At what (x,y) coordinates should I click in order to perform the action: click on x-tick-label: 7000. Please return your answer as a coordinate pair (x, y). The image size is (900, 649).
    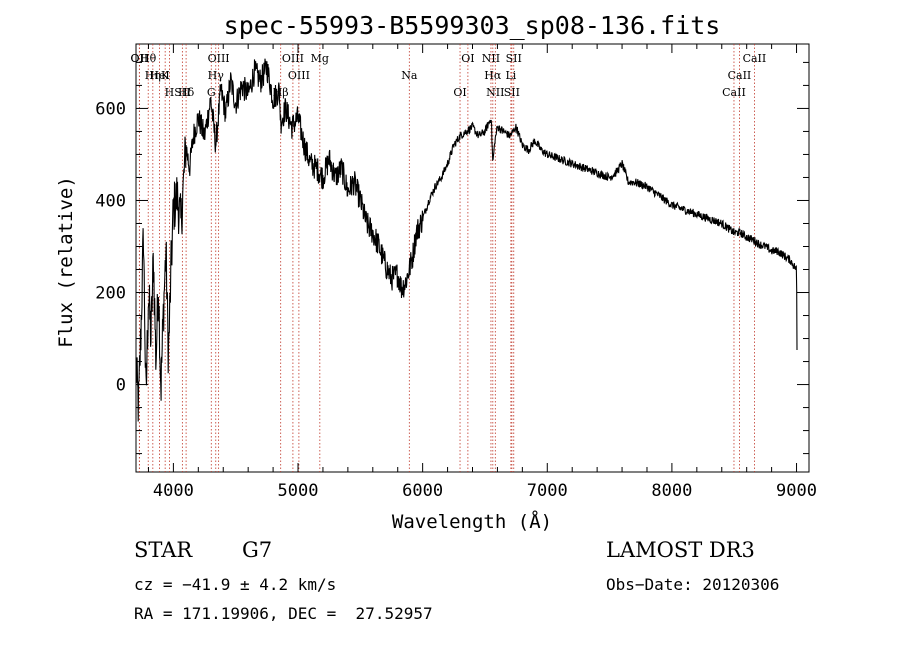
    Looking at the image, I should click on (547, 491).